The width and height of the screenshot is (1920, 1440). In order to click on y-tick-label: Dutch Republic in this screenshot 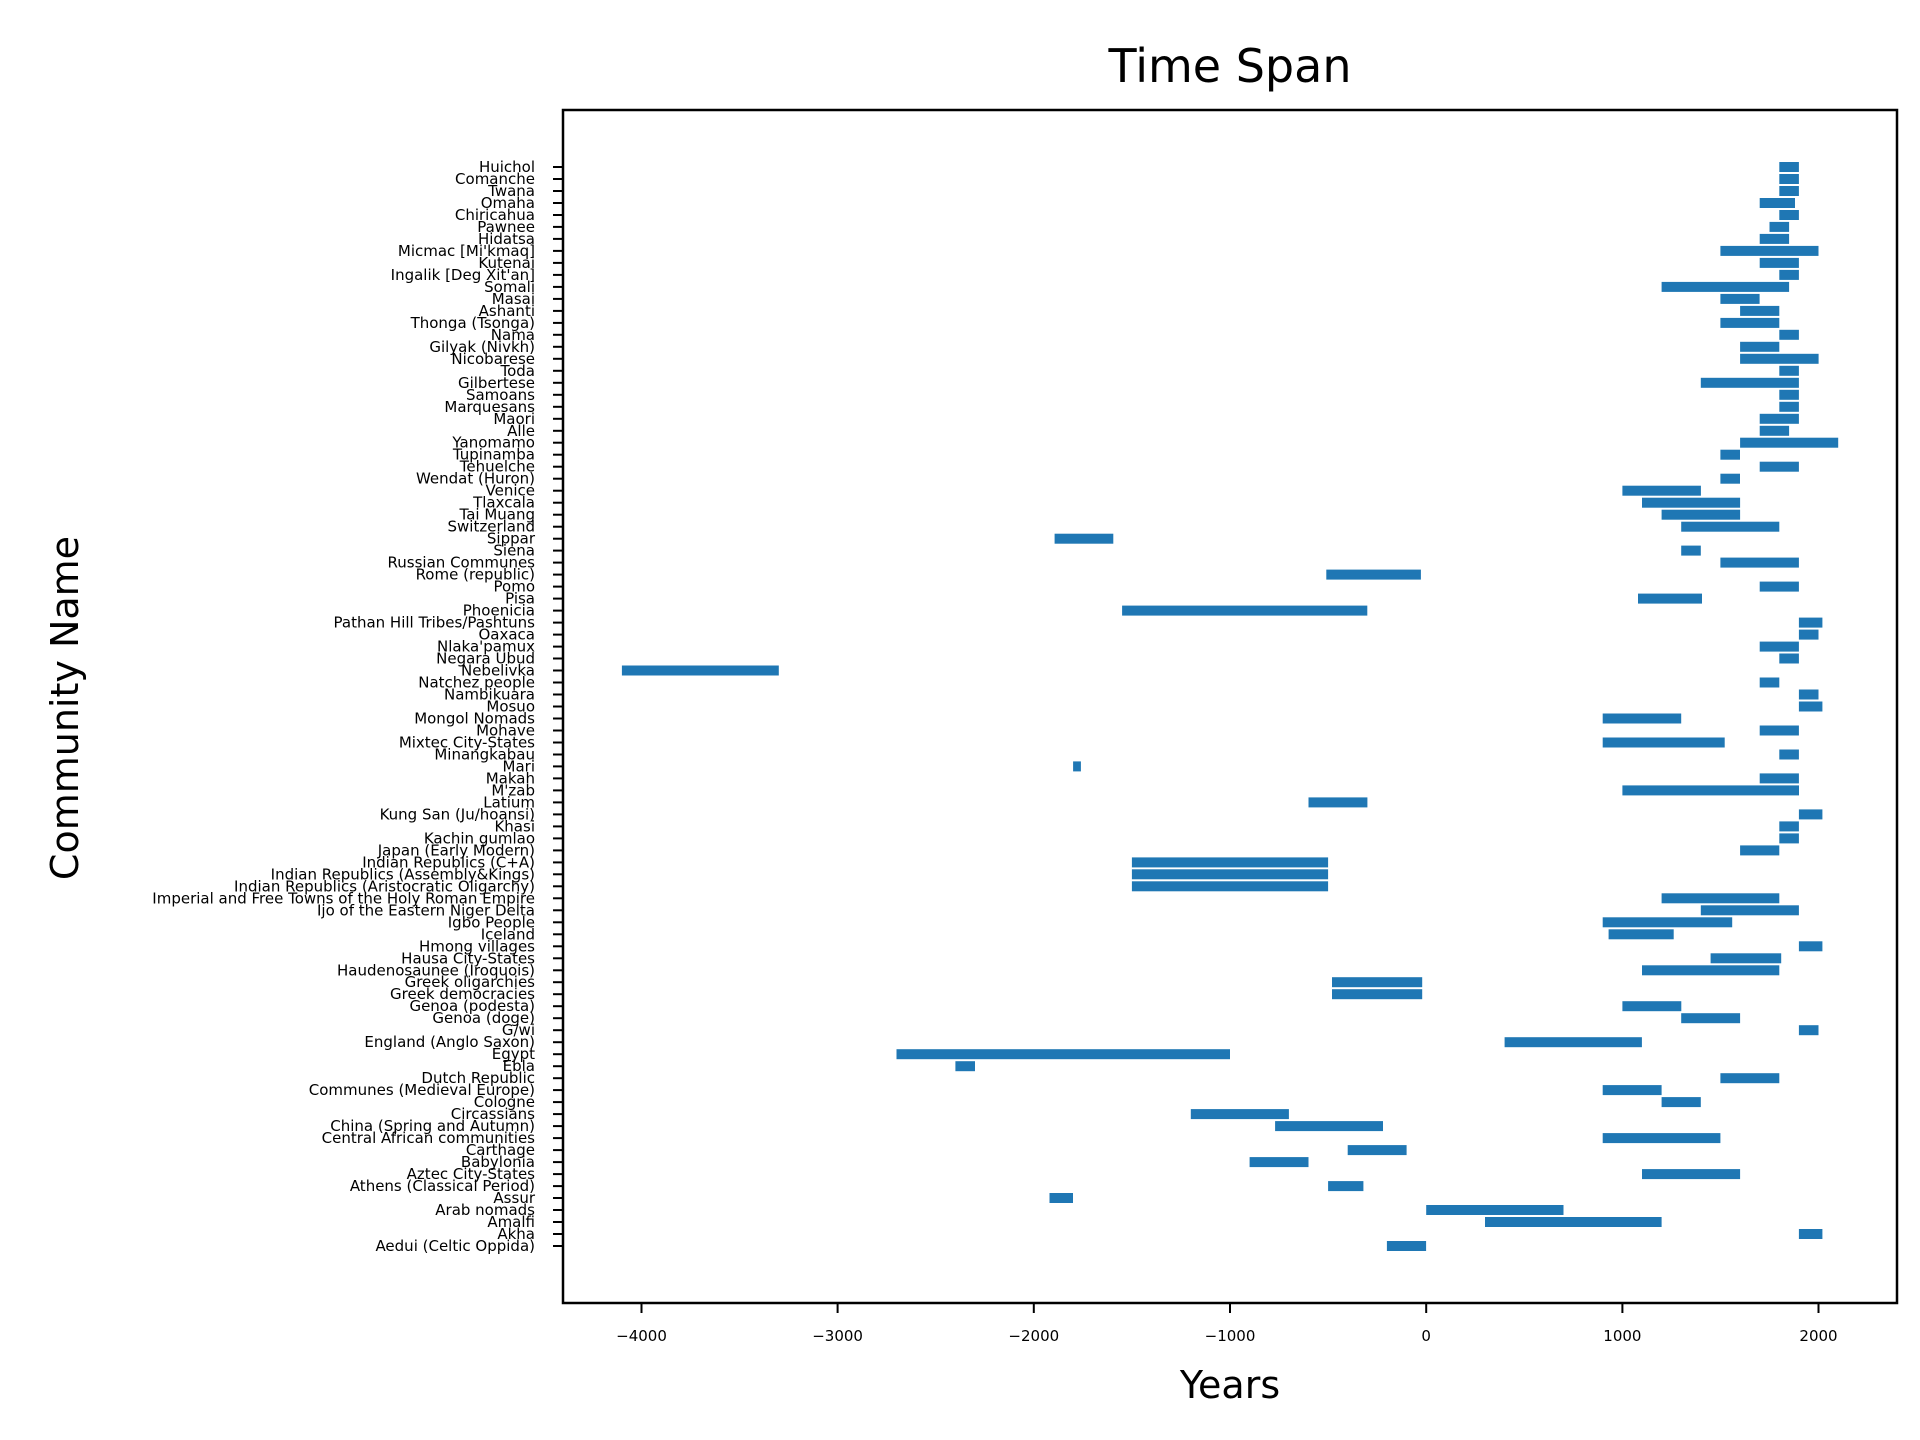, I will do `click(478, 1078)`.